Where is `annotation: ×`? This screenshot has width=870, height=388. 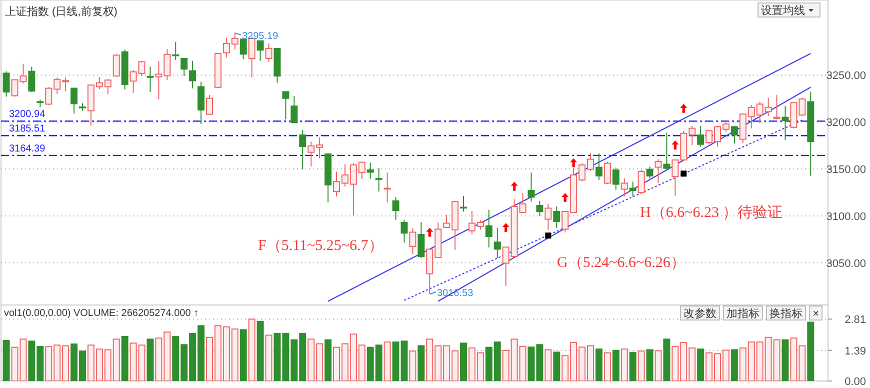
annotation: × is located at coordinates (815, 314).